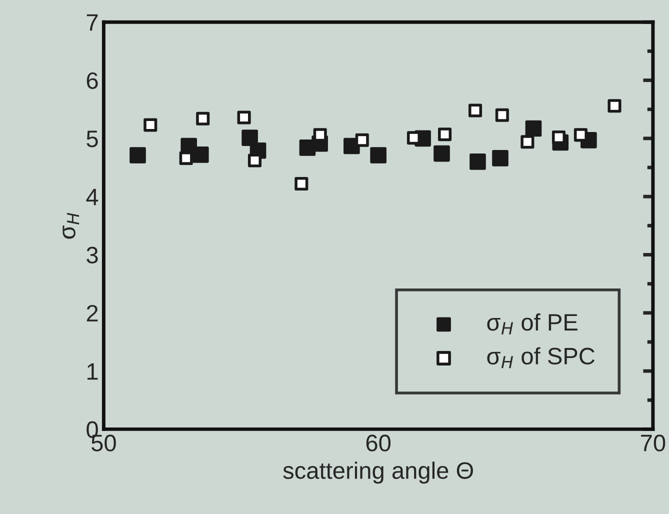 The height and width of the screenshot is (514, 669). What do you see at coordinates (378, 443) in the screenshot?
I see `x-tick-label: 60` at bounding box center [378, 443].